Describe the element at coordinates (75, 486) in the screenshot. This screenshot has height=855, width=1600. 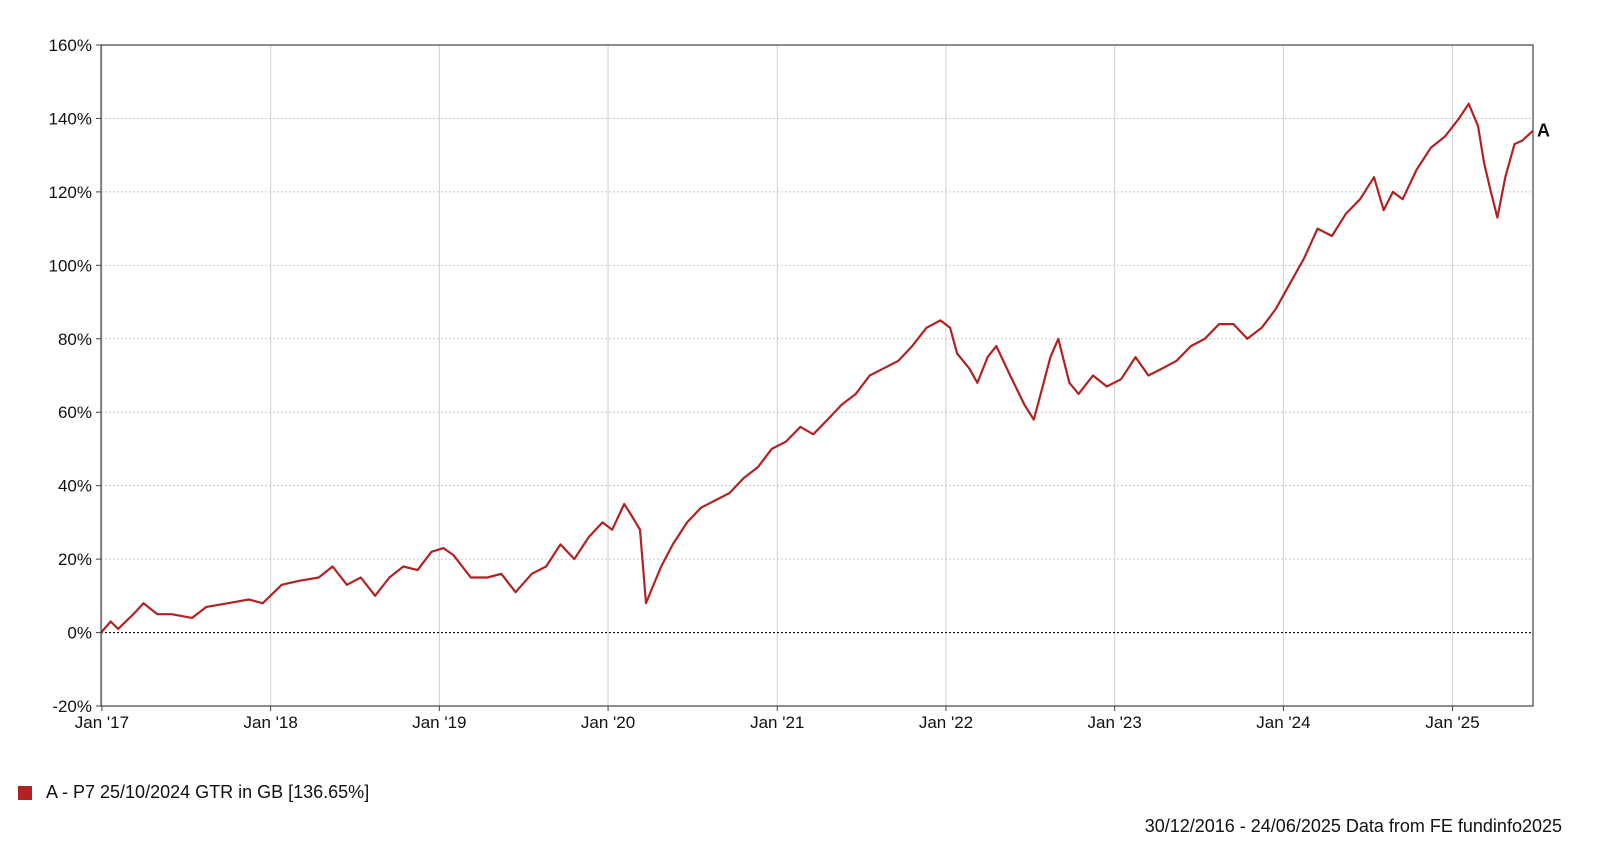
I see `y-tick-label: 40%` at that location.